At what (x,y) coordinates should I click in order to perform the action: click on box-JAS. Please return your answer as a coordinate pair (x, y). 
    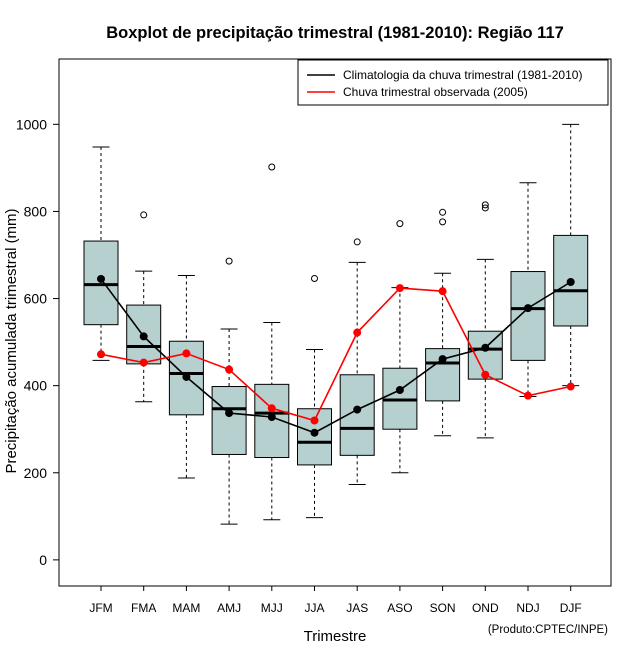
    Looking at the image, I should click on (357, 362).